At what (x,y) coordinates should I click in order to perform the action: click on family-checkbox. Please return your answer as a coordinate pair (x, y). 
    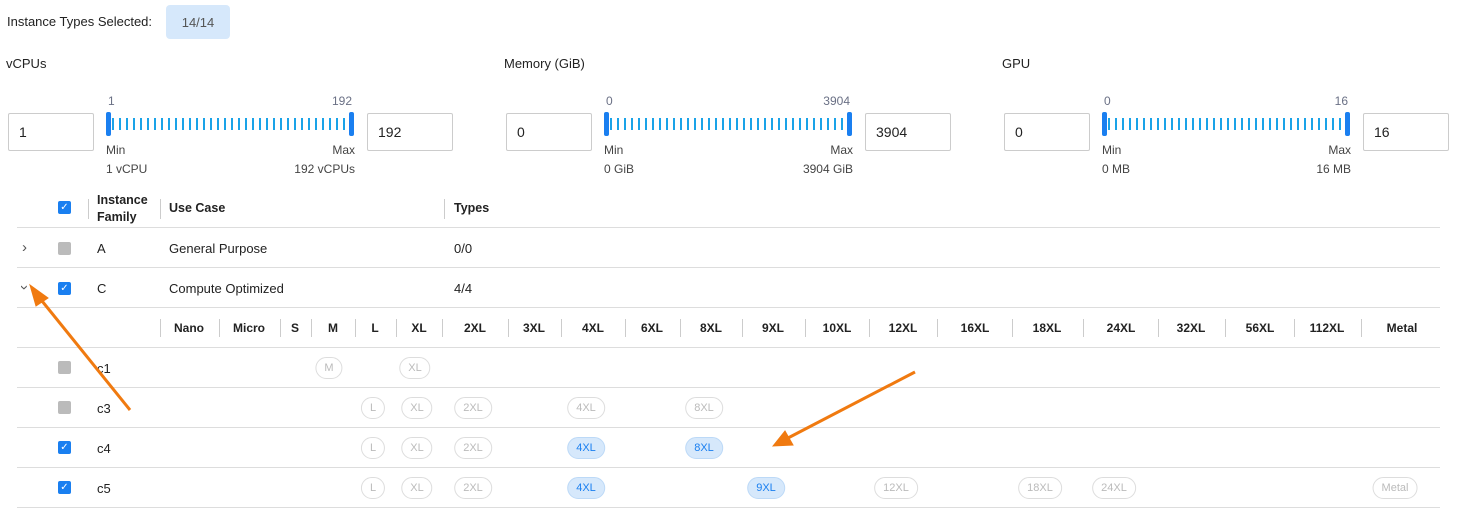
    Looking at the image, I should click on (64, 248).